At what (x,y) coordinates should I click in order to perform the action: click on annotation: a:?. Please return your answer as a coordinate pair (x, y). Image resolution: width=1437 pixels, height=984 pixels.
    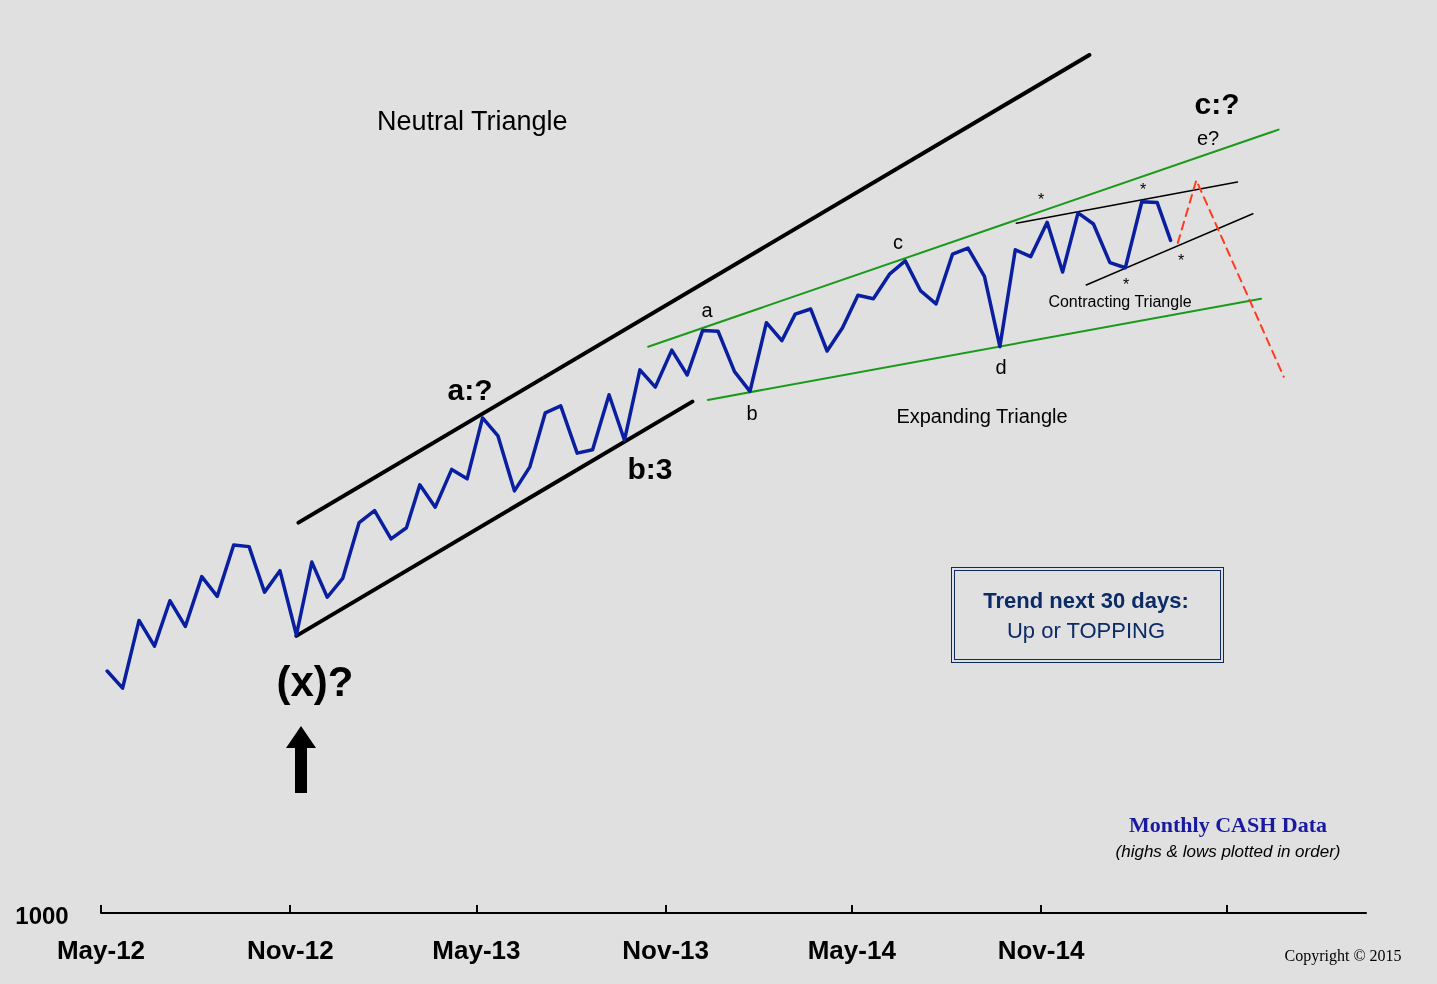
    Looking at the image, I should click on (470, 389).